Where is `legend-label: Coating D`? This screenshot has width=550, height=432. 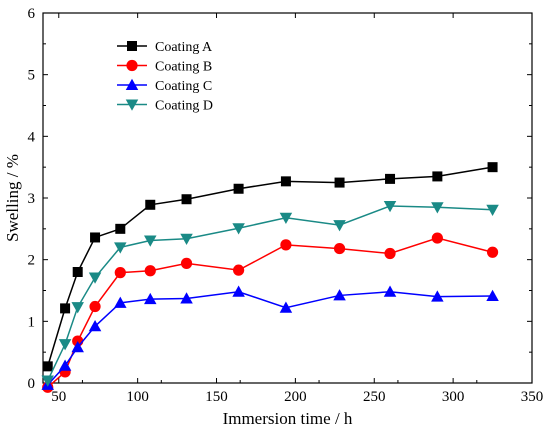 legend-label: Coating D is located at coordinates (184, 106).